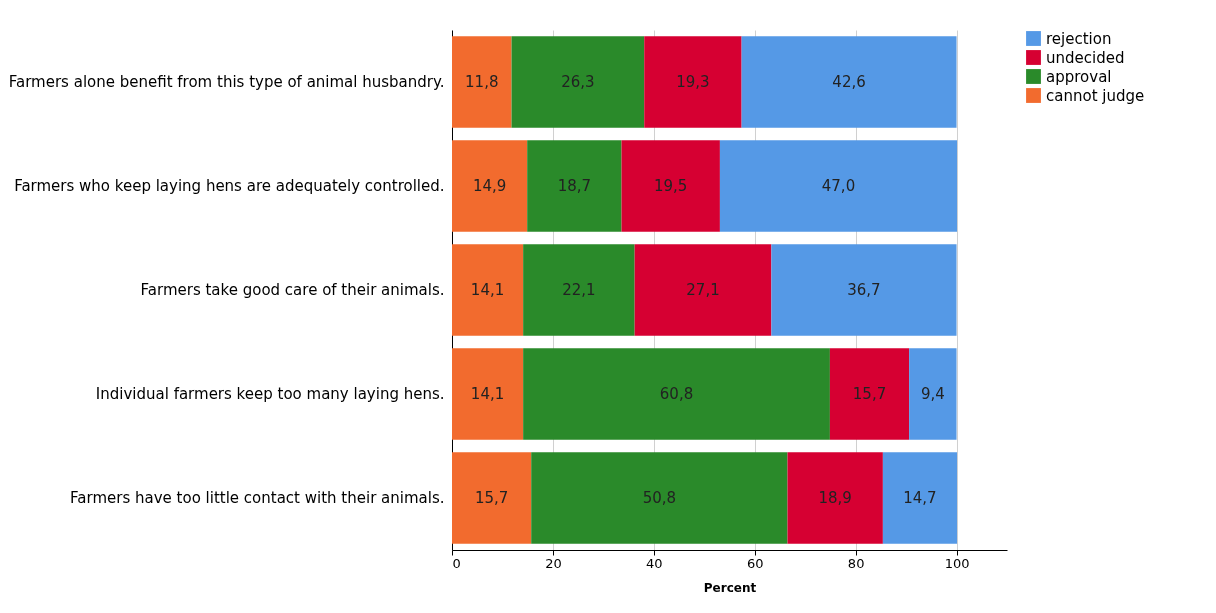  What do you see at coordinates (730, 587) in the screenshot?
I see `x-axis-title: Percent` at bounding box center [730, 587].